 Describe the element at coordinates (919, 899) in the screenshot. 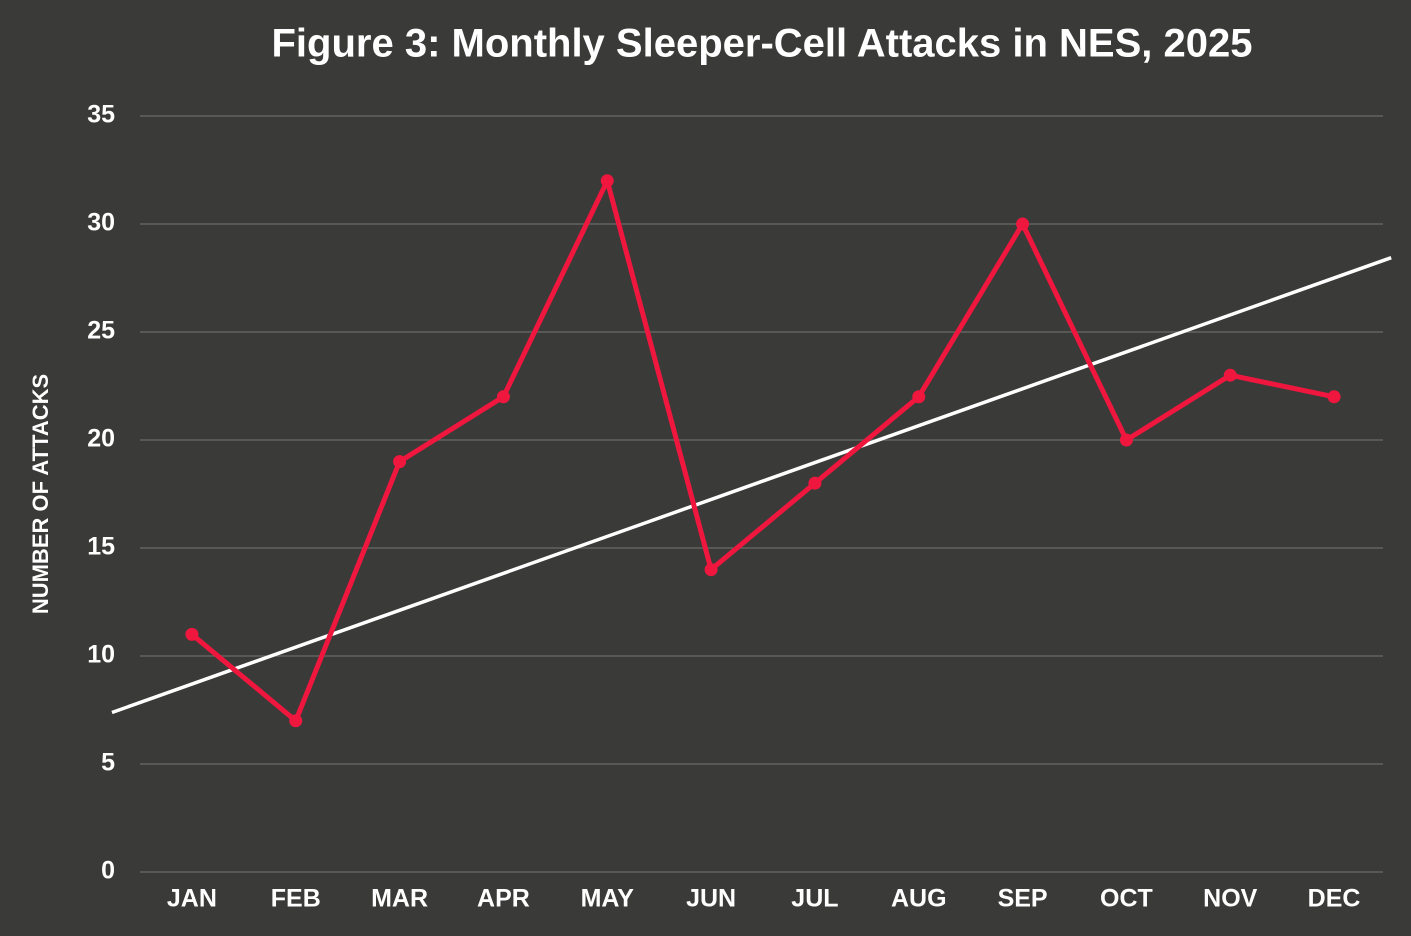

I see `x-tick-label: AUG` at that location.